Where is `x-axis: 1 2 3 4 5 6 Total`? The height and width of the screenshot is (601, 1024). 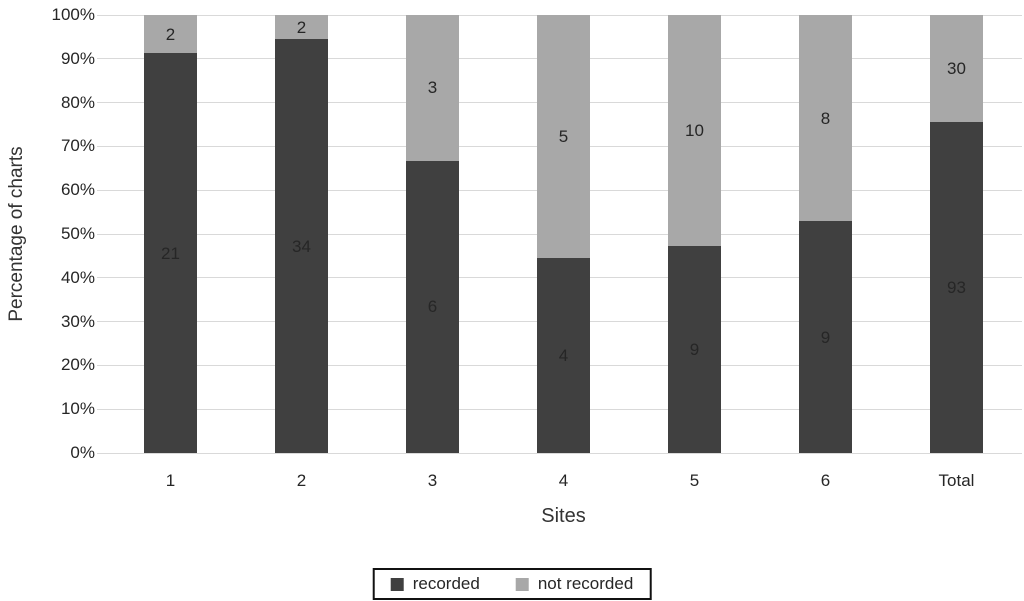
x-axis: 1 2 3 4 5 6 Total is located at coordinates (563, 481).